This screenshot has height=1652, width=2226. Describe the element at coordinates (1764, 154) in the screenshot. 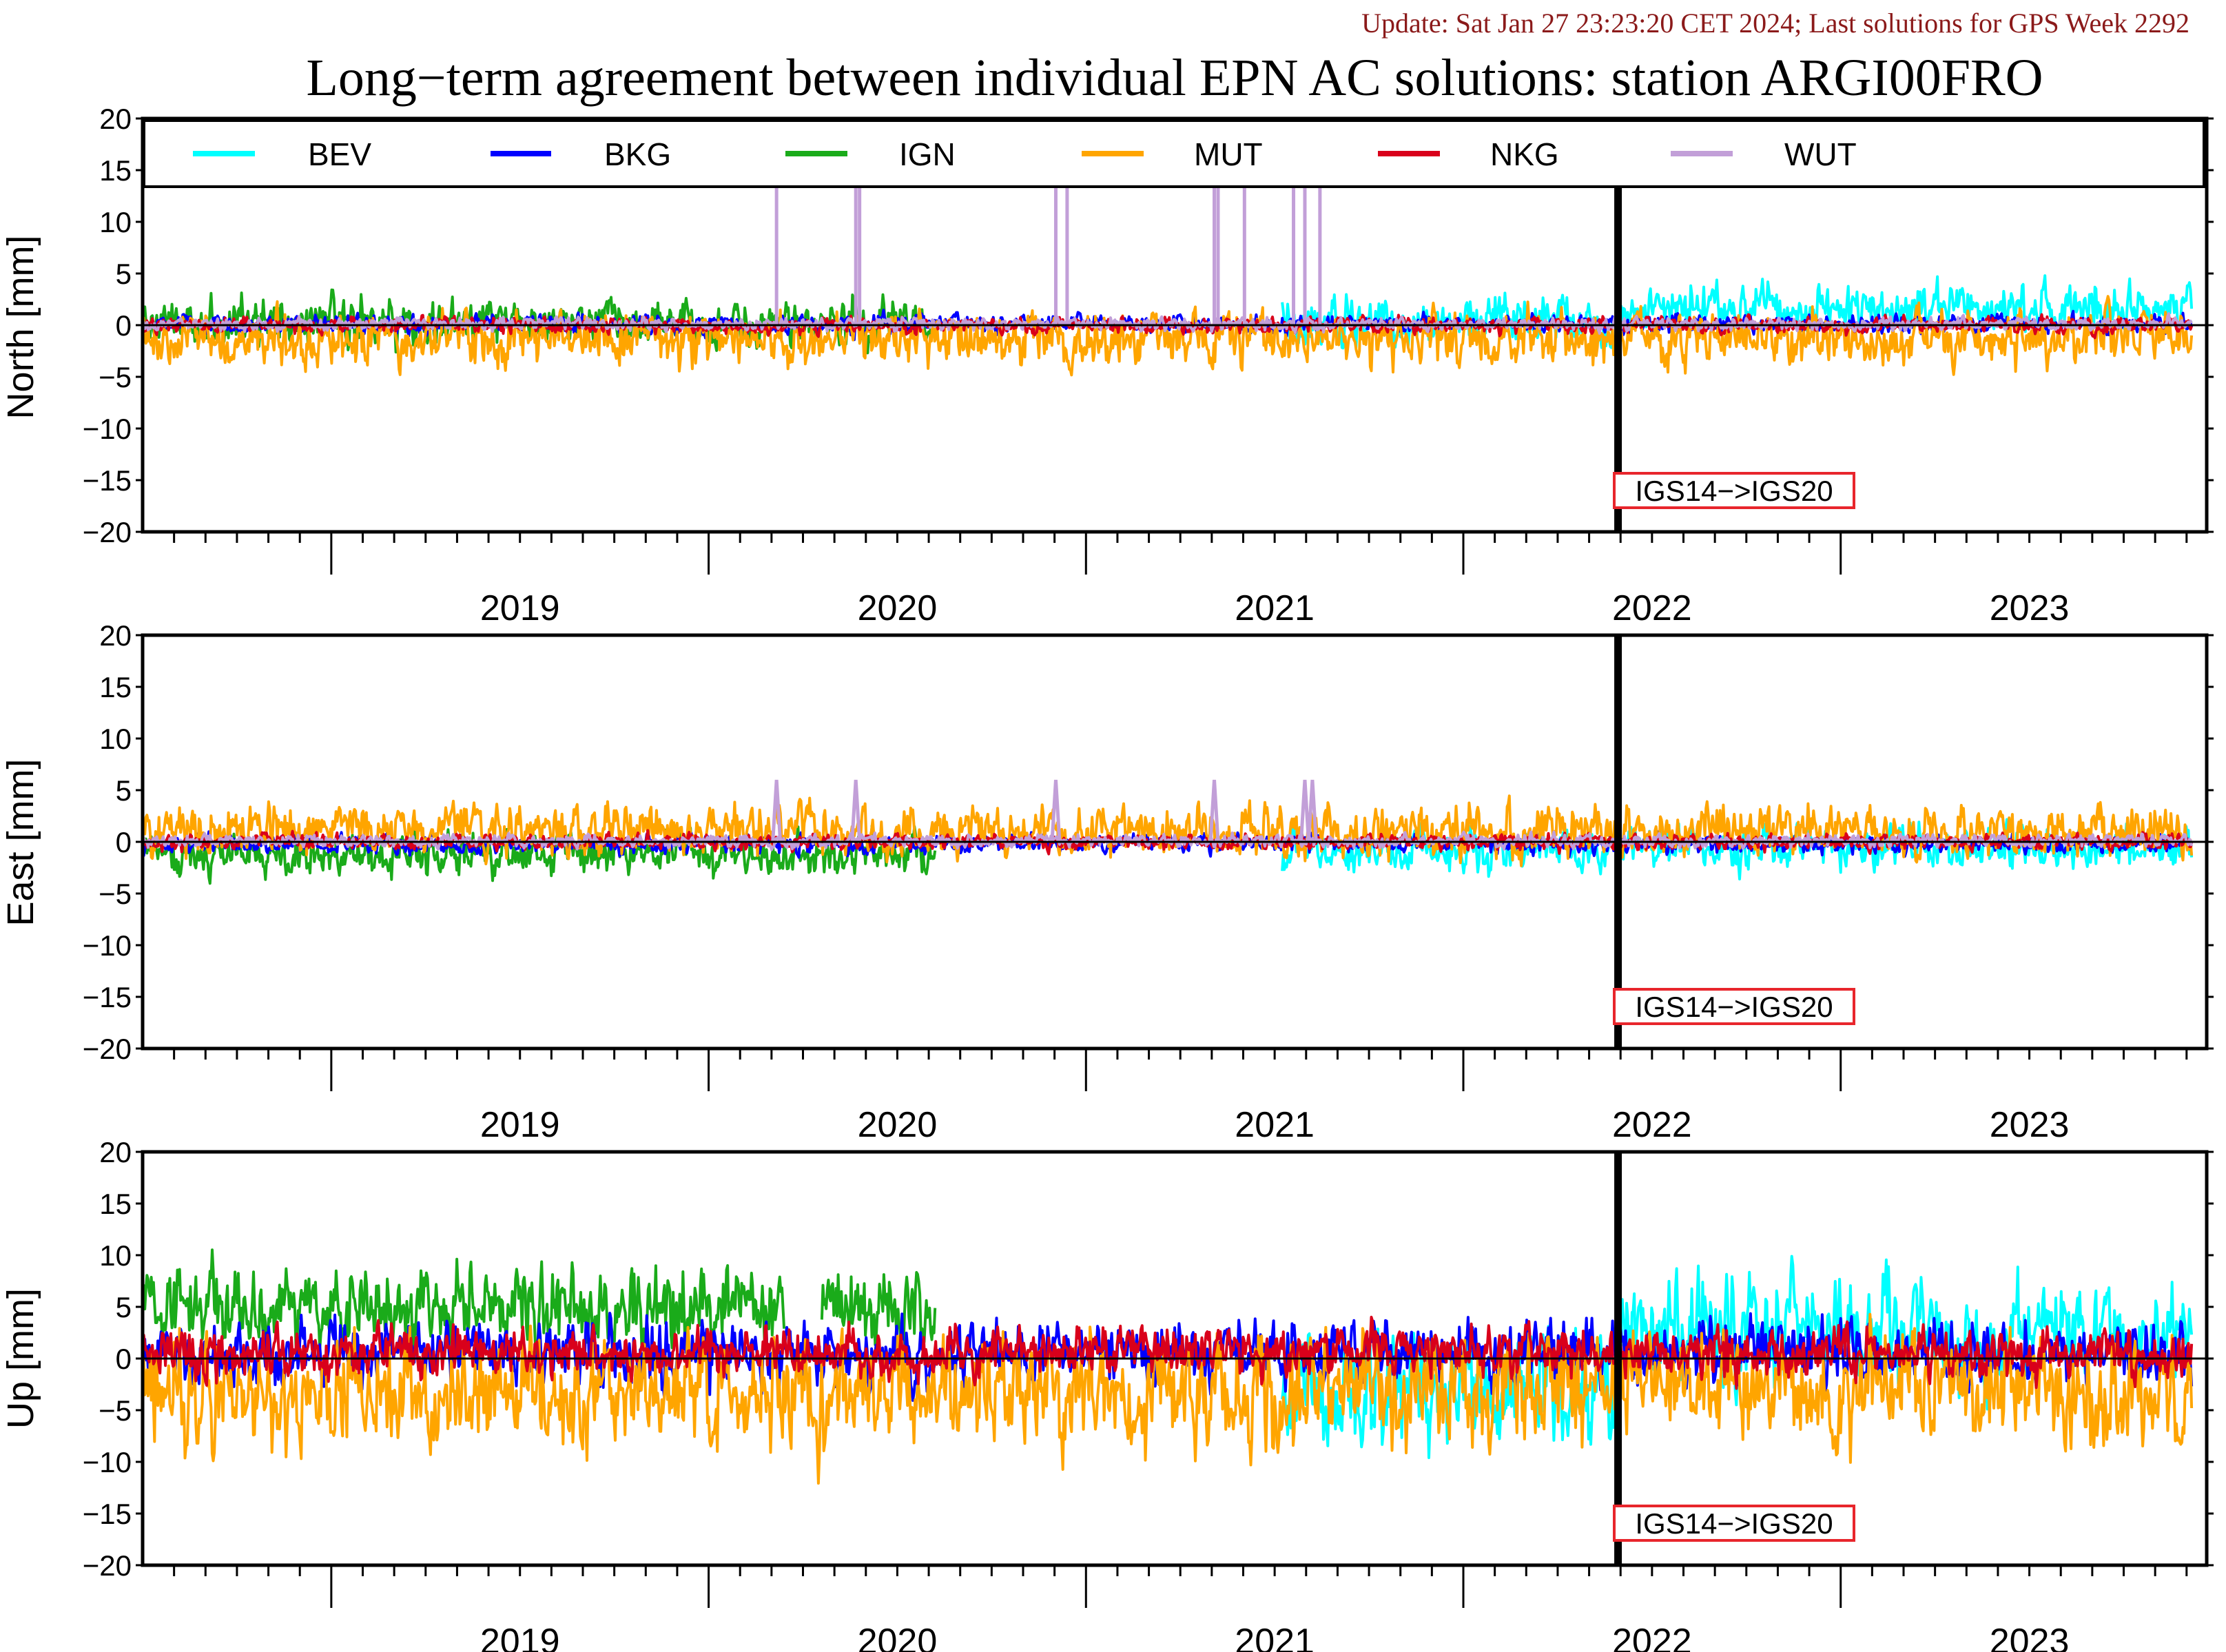

I see `legend-entry-wut: WUT` at that location.